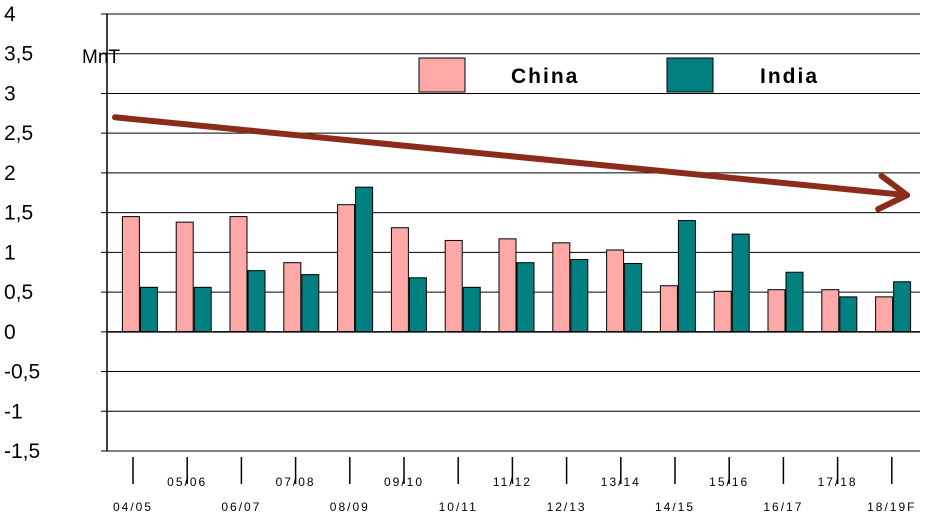 The width and height of the screenshot is (932, 516). I want to click on x-tick-label: 17/18, so click(838, 482).